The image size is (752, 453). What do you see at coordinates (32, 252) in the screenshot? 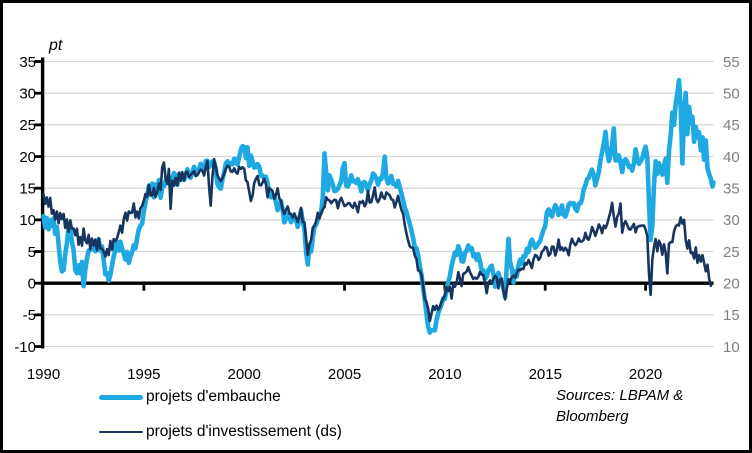
I see `left-axis-label-5: 5` at bounding box center [32, 252].